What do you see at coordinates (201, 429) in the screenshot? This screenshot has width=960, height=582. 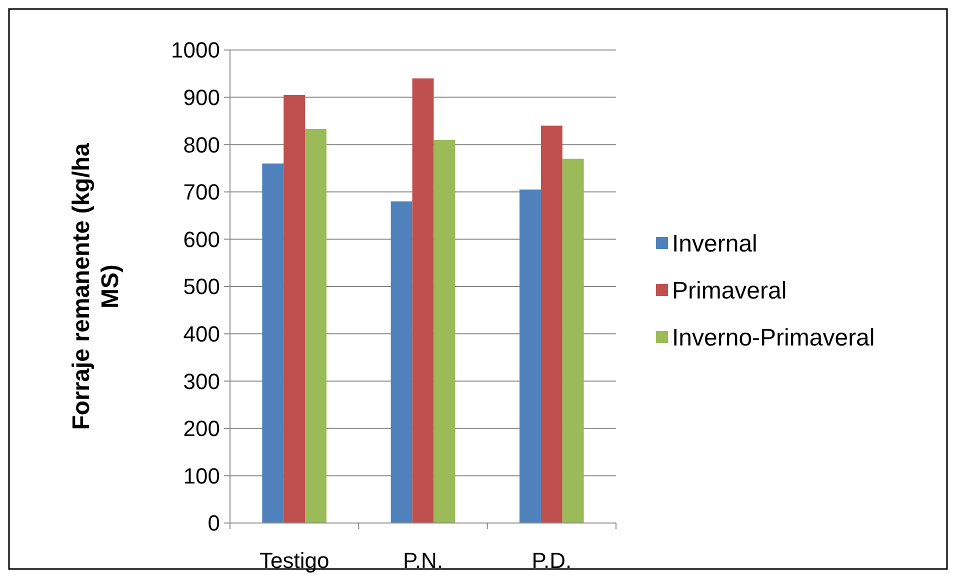 I see `y-tick-label: 200` at bounding box center [201, 429].